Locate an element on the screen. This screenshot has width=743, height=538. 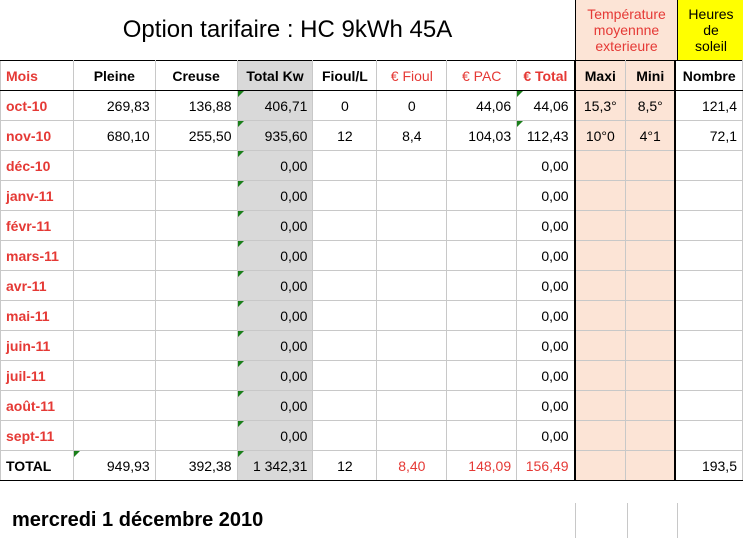
cell-eur-total: 44,06 is located at coordinates (546, 105).